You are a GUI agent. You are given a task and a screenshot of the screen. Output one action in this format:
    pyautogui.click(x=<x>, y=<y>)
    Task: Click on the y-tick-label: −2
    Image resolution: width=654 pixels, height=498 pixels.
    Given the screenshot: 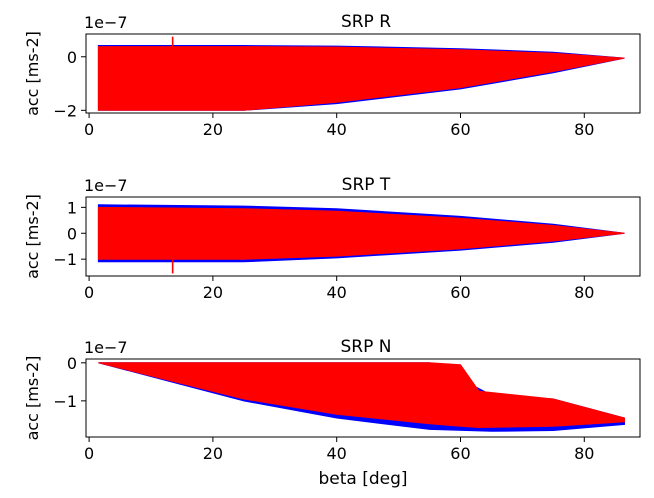 What is the action you would take?
    pyautogui.click(x=65, y=110)
    